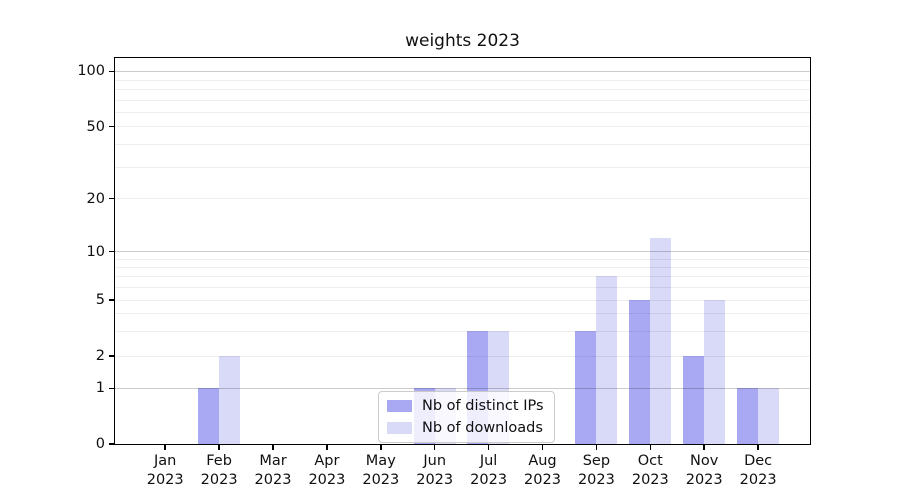 This screenshot has height=500, width=900. I want to click on x-tick-label: Feb 2023, so click(219, 470).